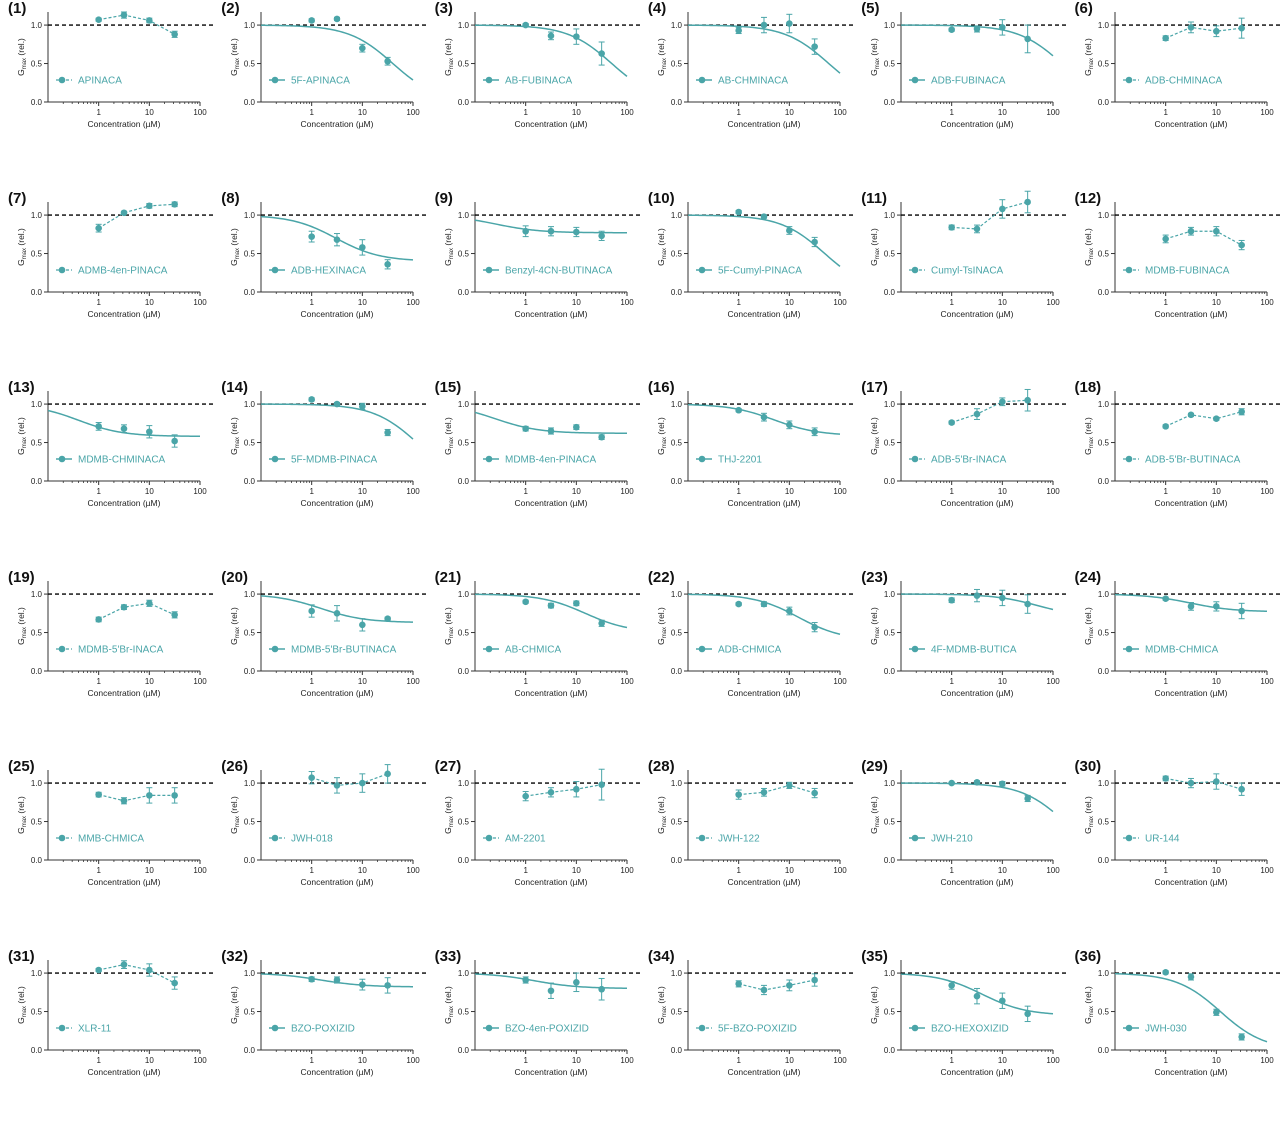 The image size is (1280, 1137). Describe the element at coordinates (230, 8) in the screenshot. I see `panel-number: (2)` at that location.